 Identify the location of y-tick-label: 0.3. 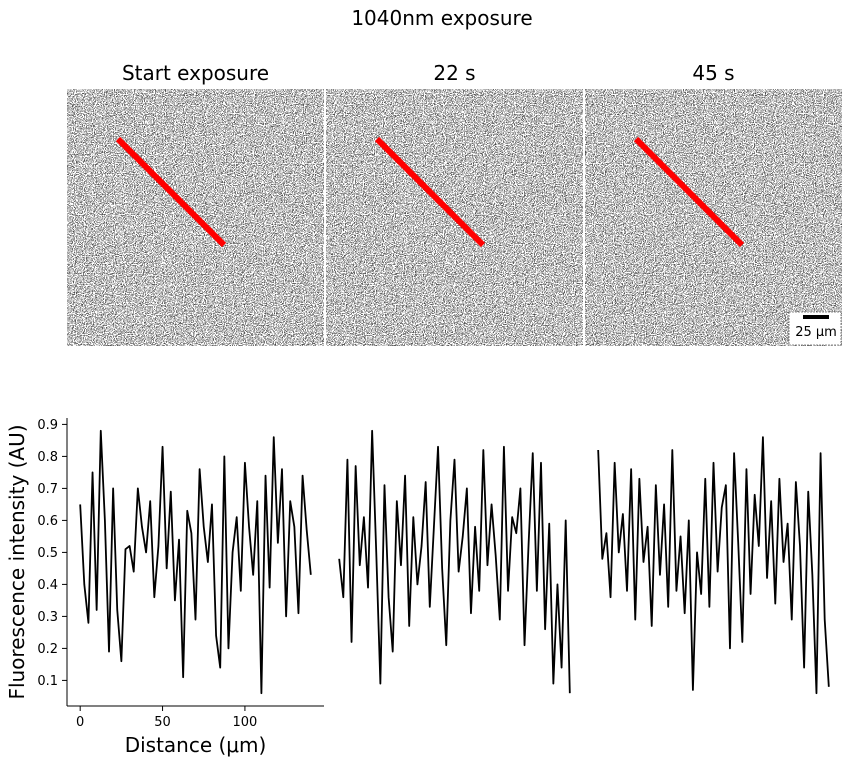
(47, 617).